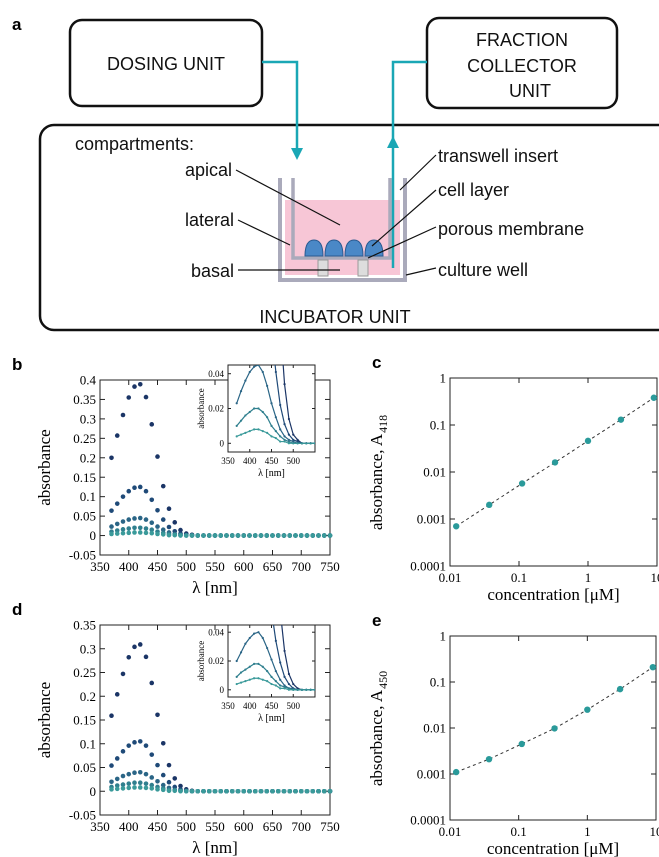  What do you see at coordinates (88, 380) in the screenshot?
I see `y-tick-label: 0.4` at bounding box center [88, 380].